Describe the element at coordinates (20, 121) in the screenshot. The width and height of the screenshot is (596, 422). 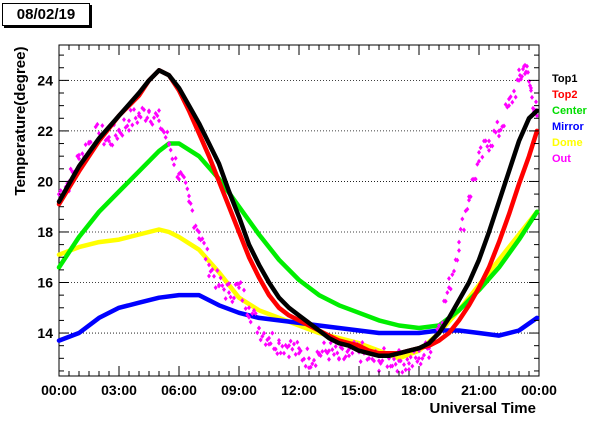
I see `y-axis-title: Temperature(degree)` at that location.